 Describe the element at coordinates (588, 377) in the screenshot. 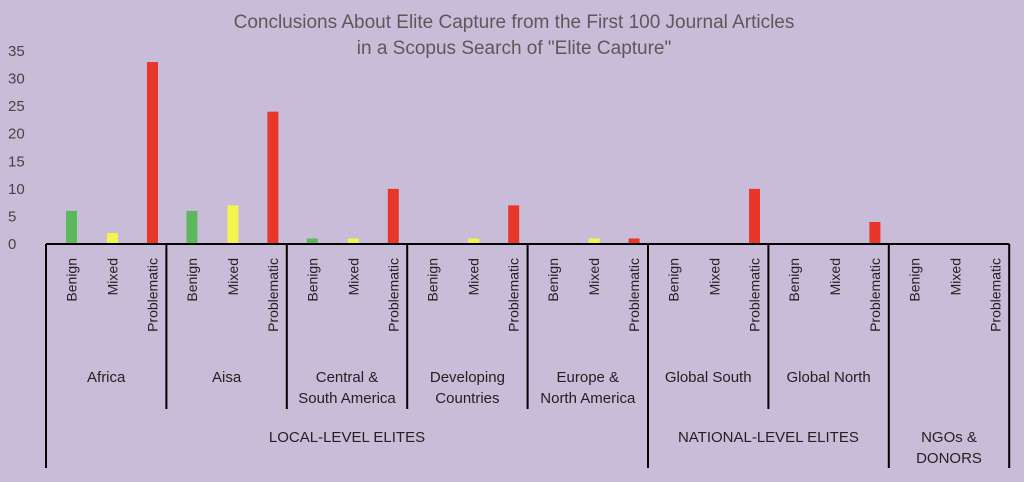

I see `group-label: Europe &` at that location.